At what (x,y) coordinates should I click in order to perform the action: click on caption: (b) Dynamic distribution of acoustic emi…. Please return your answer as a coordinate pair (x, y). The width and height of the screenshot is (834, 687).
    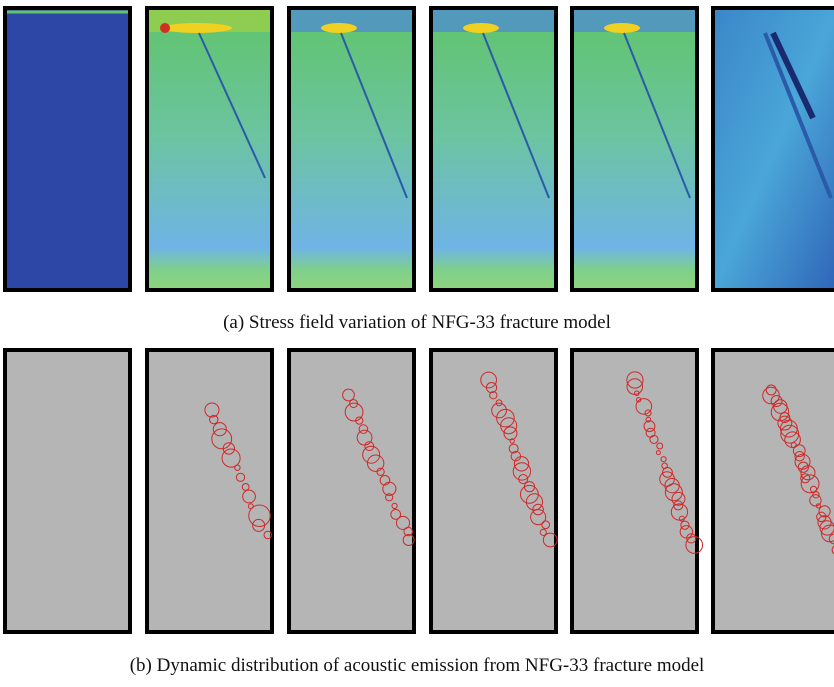
    Looking at the image, I should click on (417, 665).